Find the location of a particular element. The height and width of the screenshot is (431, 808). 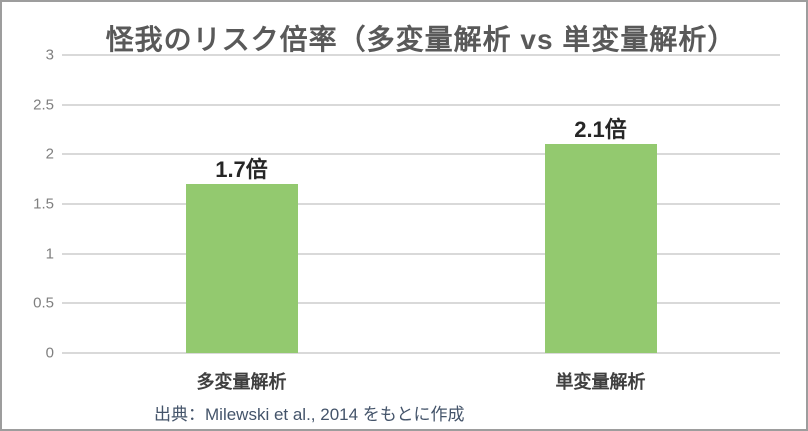

y-tick-label: 0.5 is located at coordinates (43, 303).